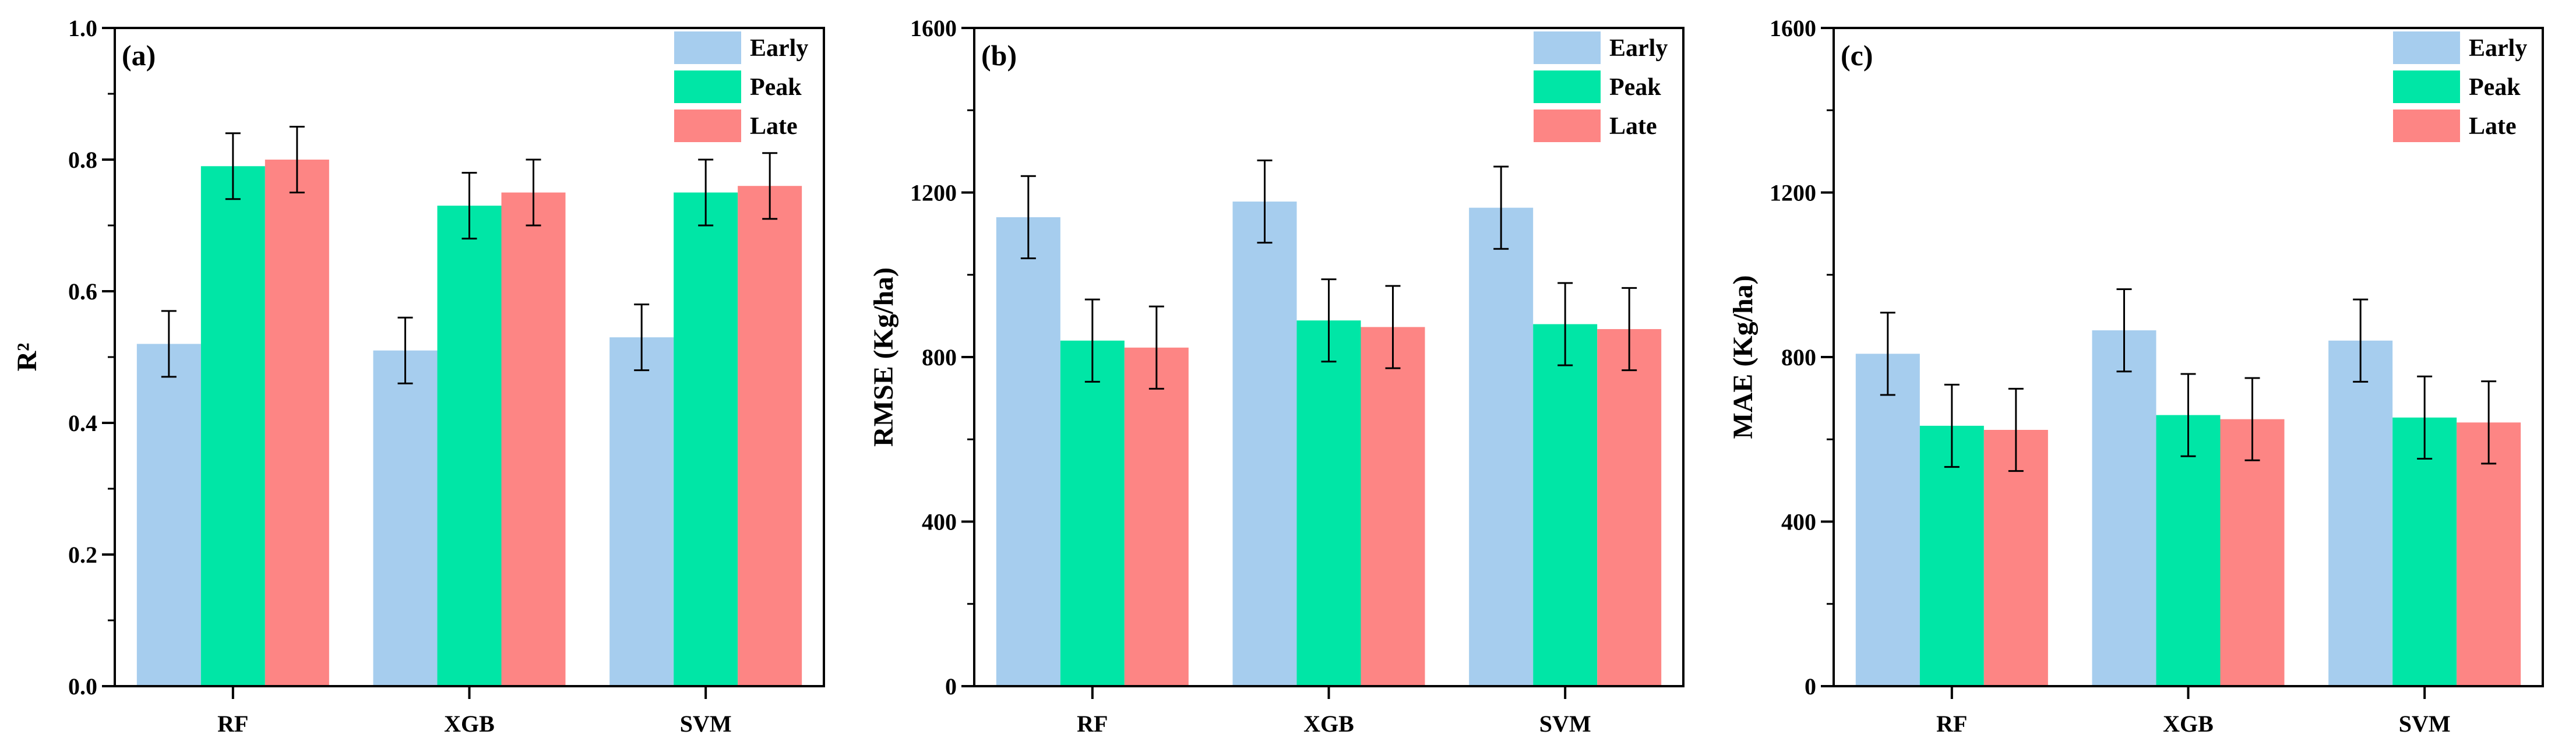 This screenshot has width=2576, height=745. Describe the element at coordinates (933, 193) in the screenshot. I see `y-tick-label: 1200` at that location.